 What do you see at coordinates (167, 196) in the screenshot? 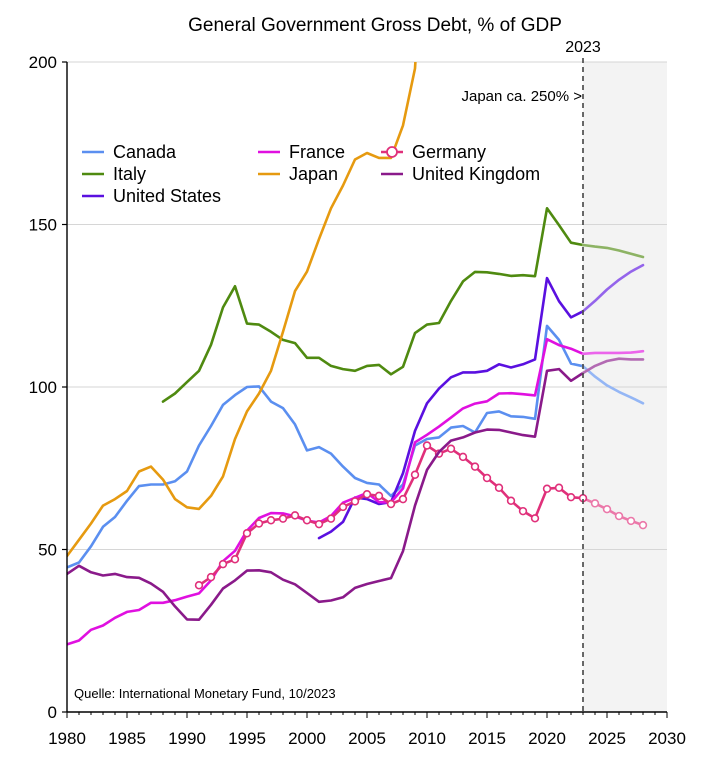
I see `legend-label: United States` at bounding box center [167, 196].